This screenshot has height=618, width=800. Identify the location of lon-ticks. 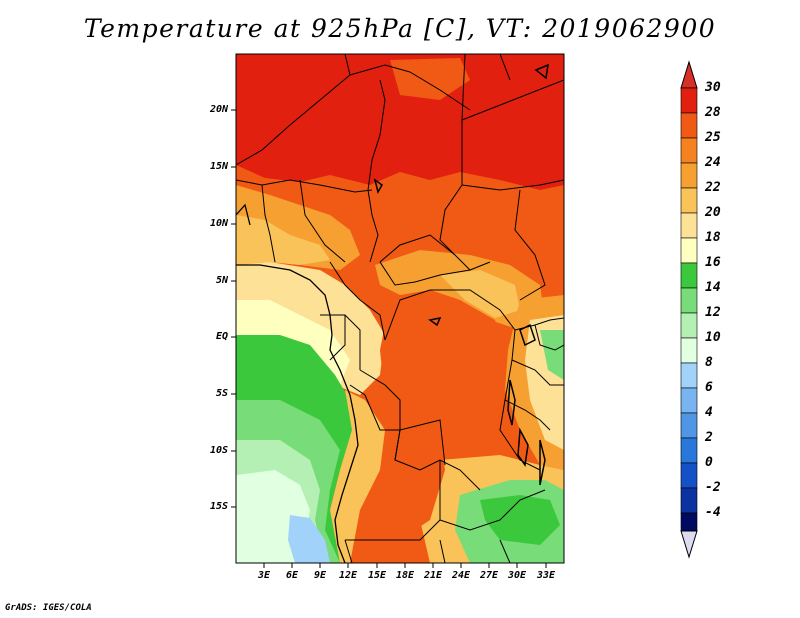
(405, 565).